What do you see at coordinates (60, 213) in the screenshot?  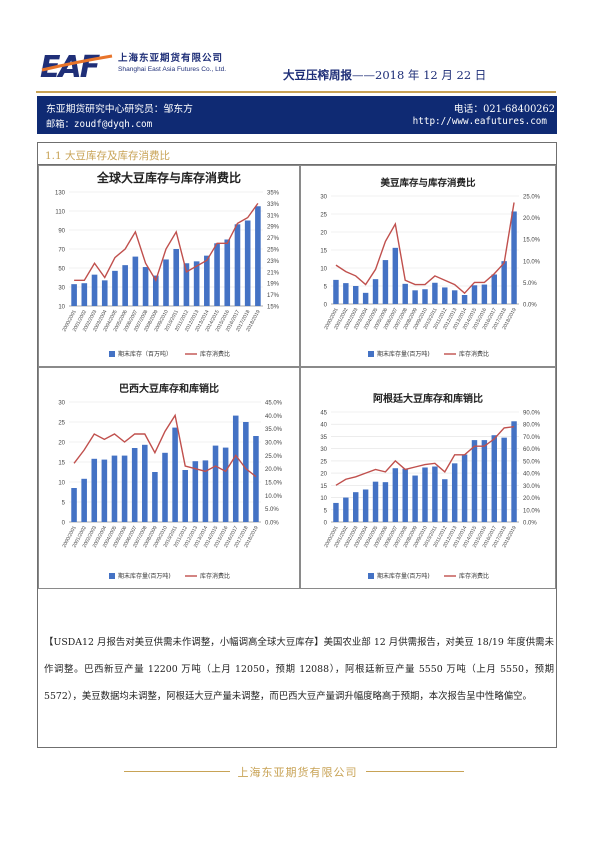 I see `y-tick-label-left: 110` at bounding box center [60, 213].